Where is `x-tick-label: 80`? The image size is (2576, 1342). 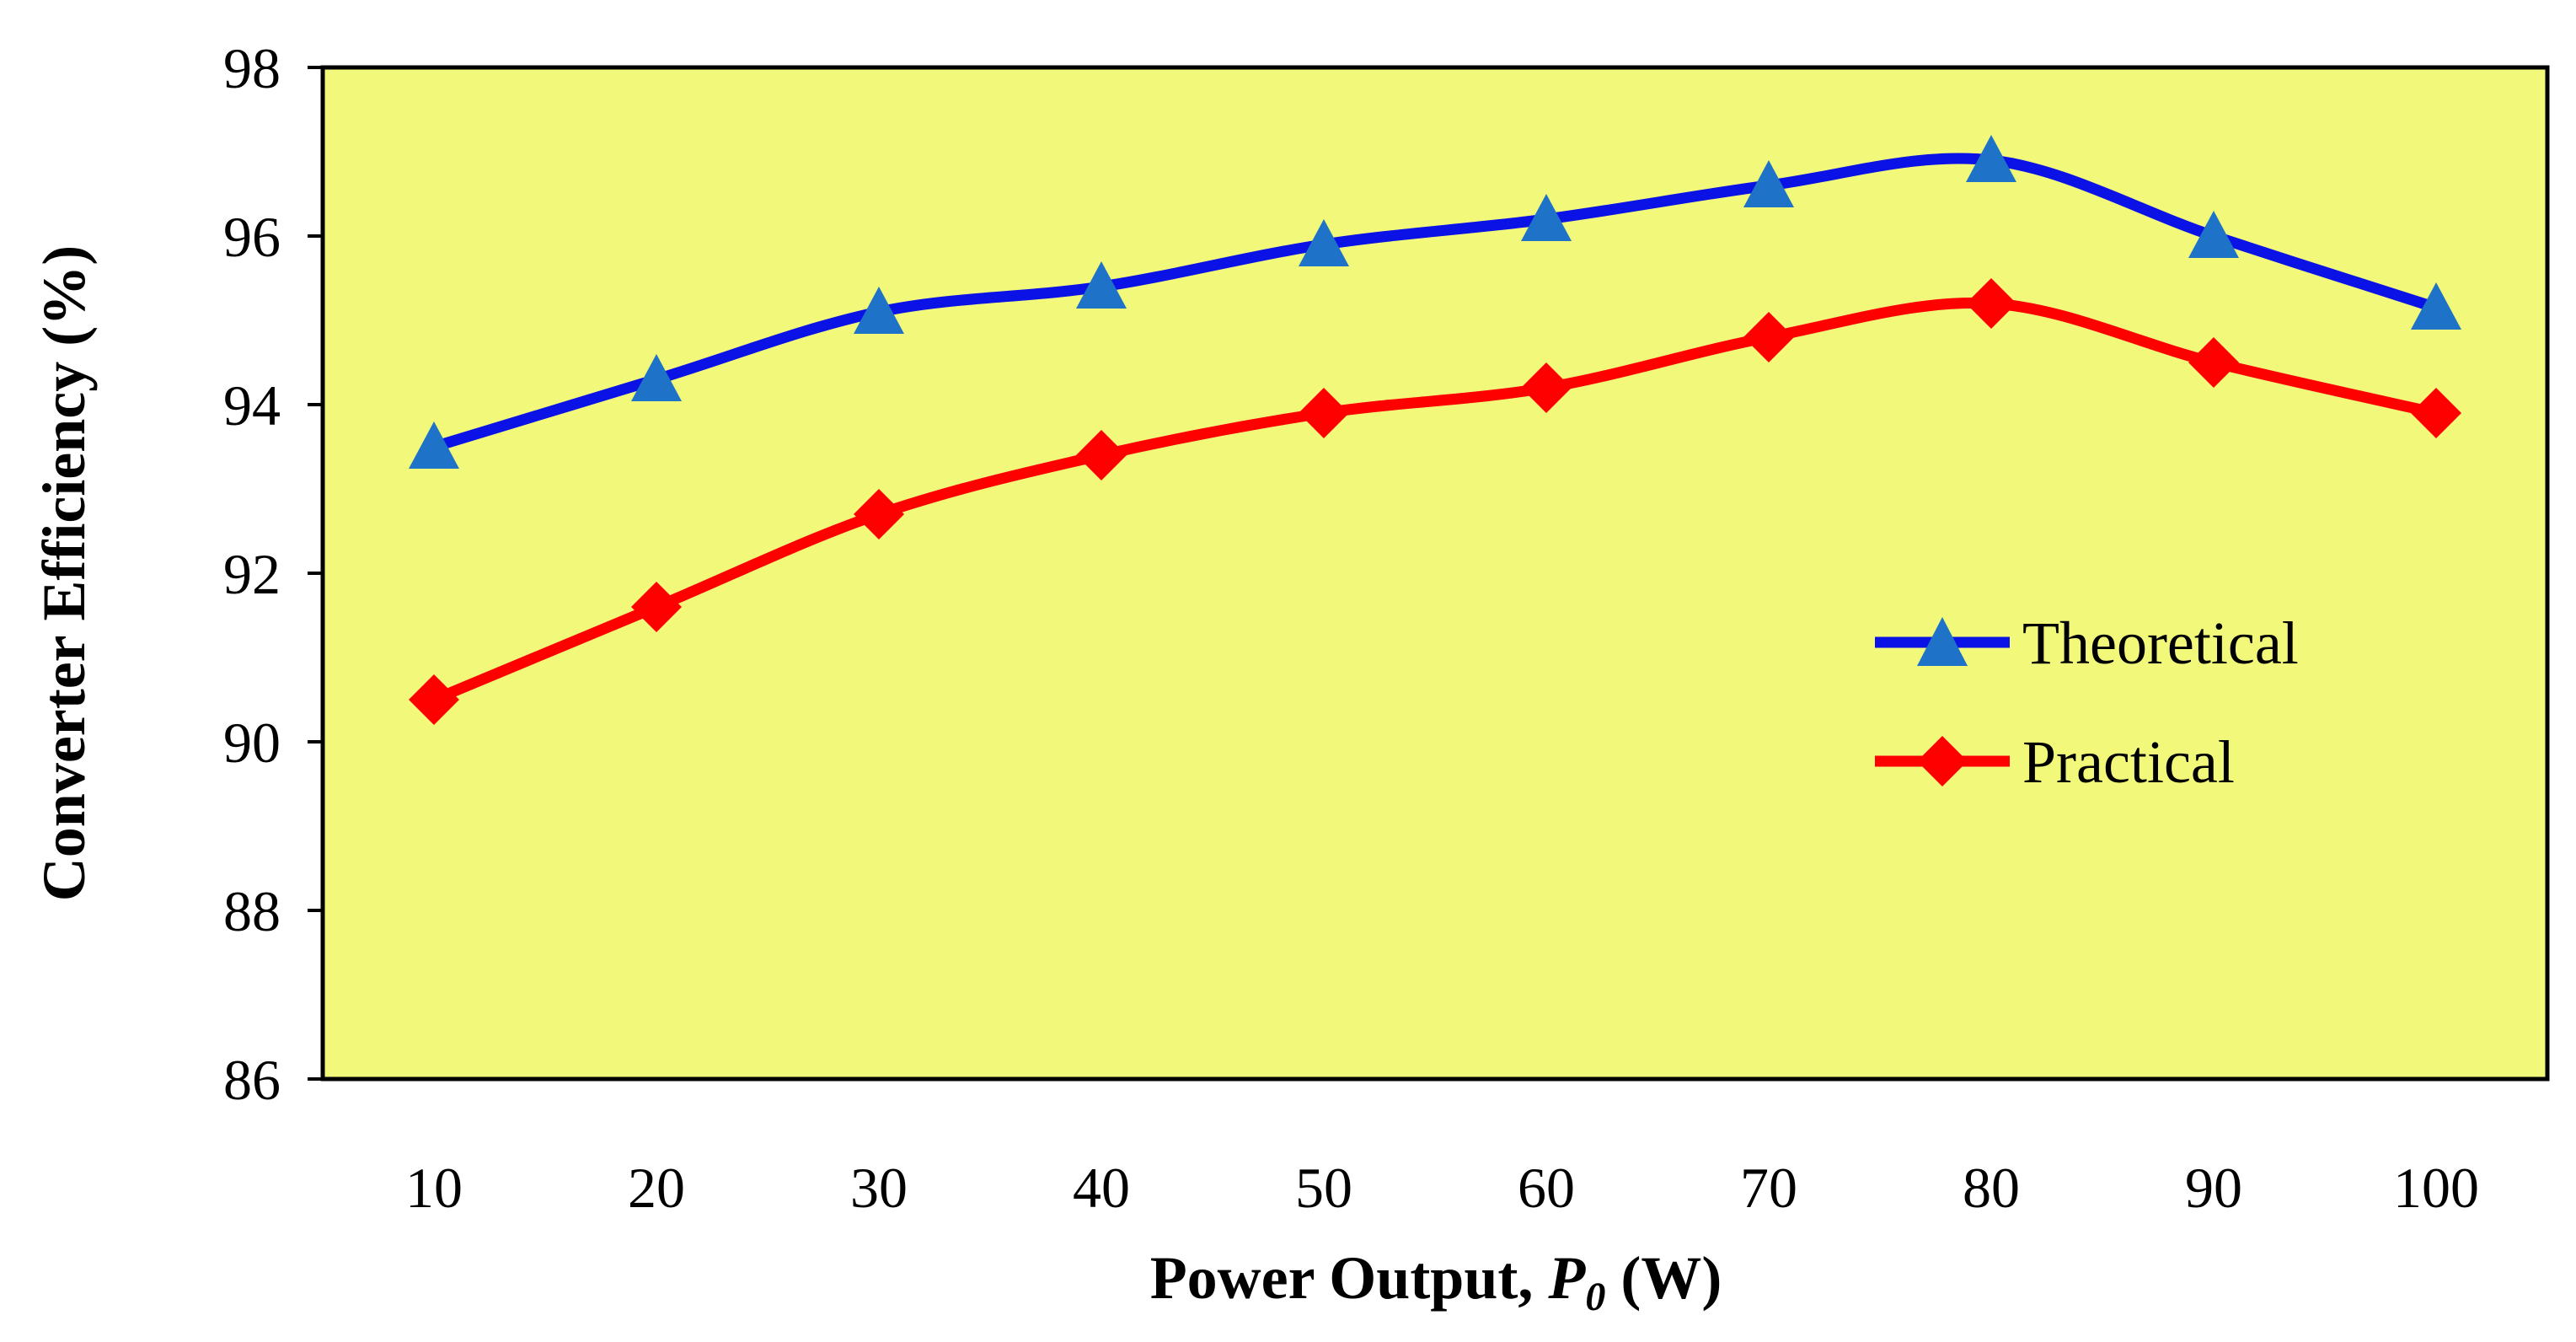 x-tick-label: 80 is located at coordinates (1991, 1188).